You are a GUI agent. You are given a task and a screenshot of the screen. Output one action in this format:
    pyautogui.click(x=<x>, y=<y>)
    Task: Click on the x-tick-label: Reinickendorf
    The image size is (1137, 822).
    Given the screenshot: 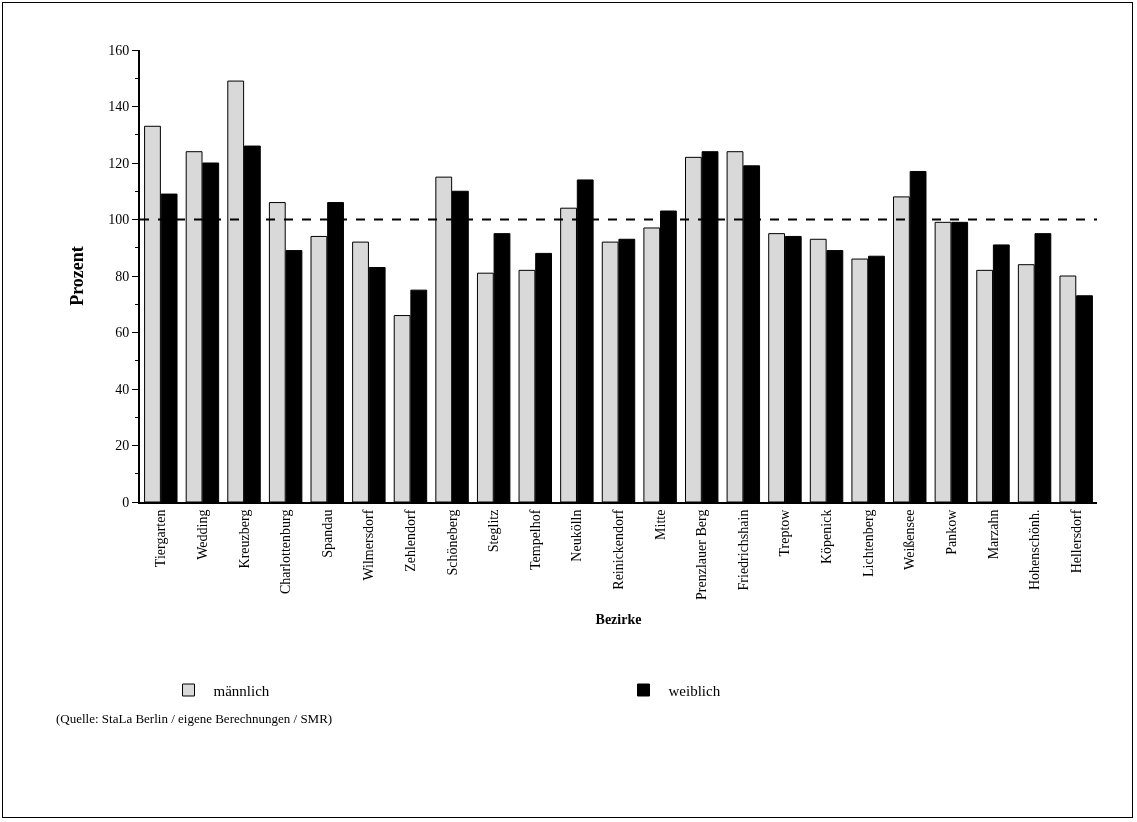 What is the action you would take?
    pyautogui.click(x=619, y=549)
    